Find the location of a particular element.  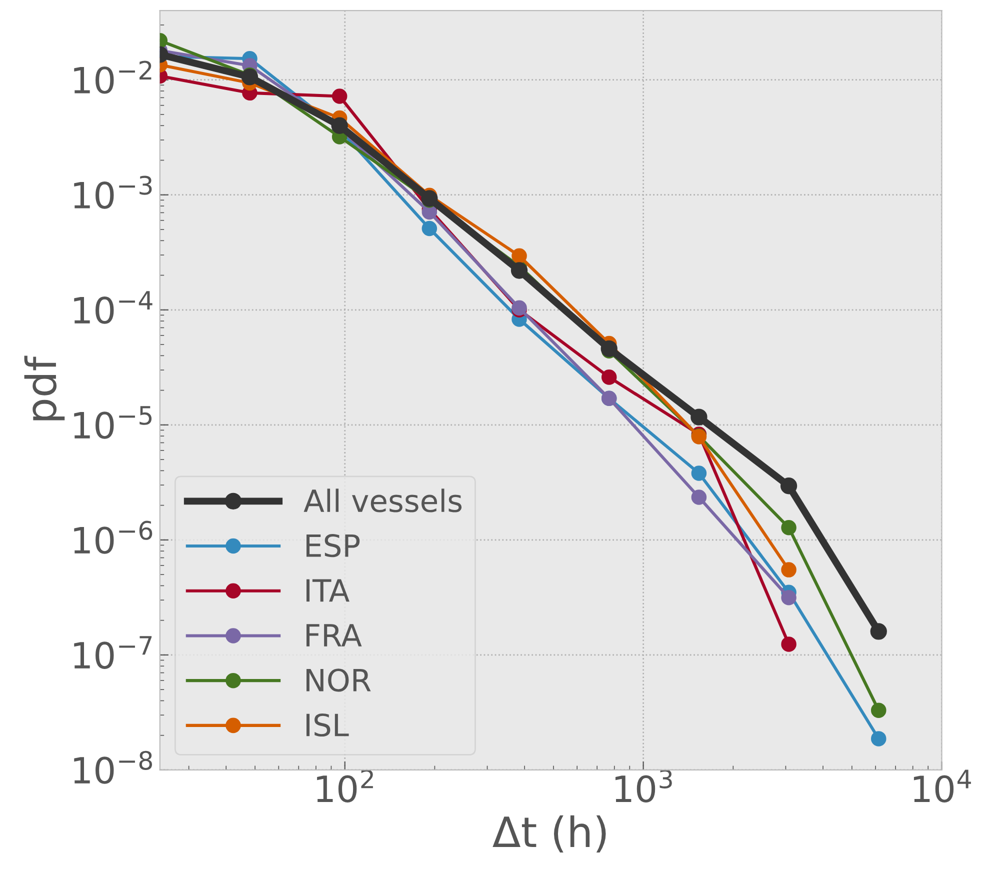

y-tick-label: 10$^{−2}$ is located at coordinates (113, 77).